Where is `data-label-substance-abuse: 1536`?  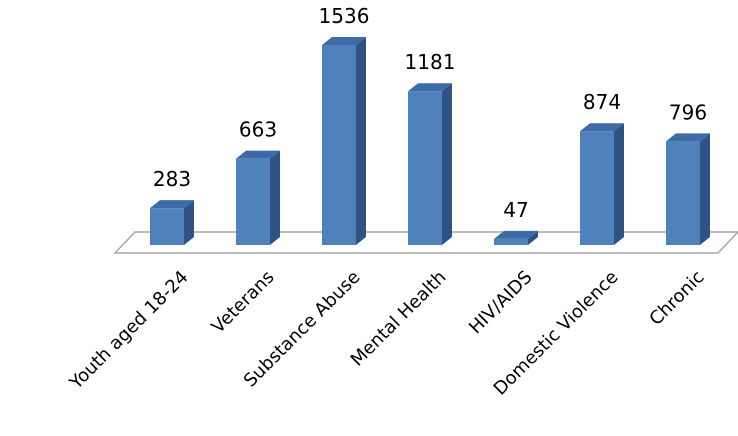 data-label-substance-abuse: 1536 is located at coordinates (344, 16).